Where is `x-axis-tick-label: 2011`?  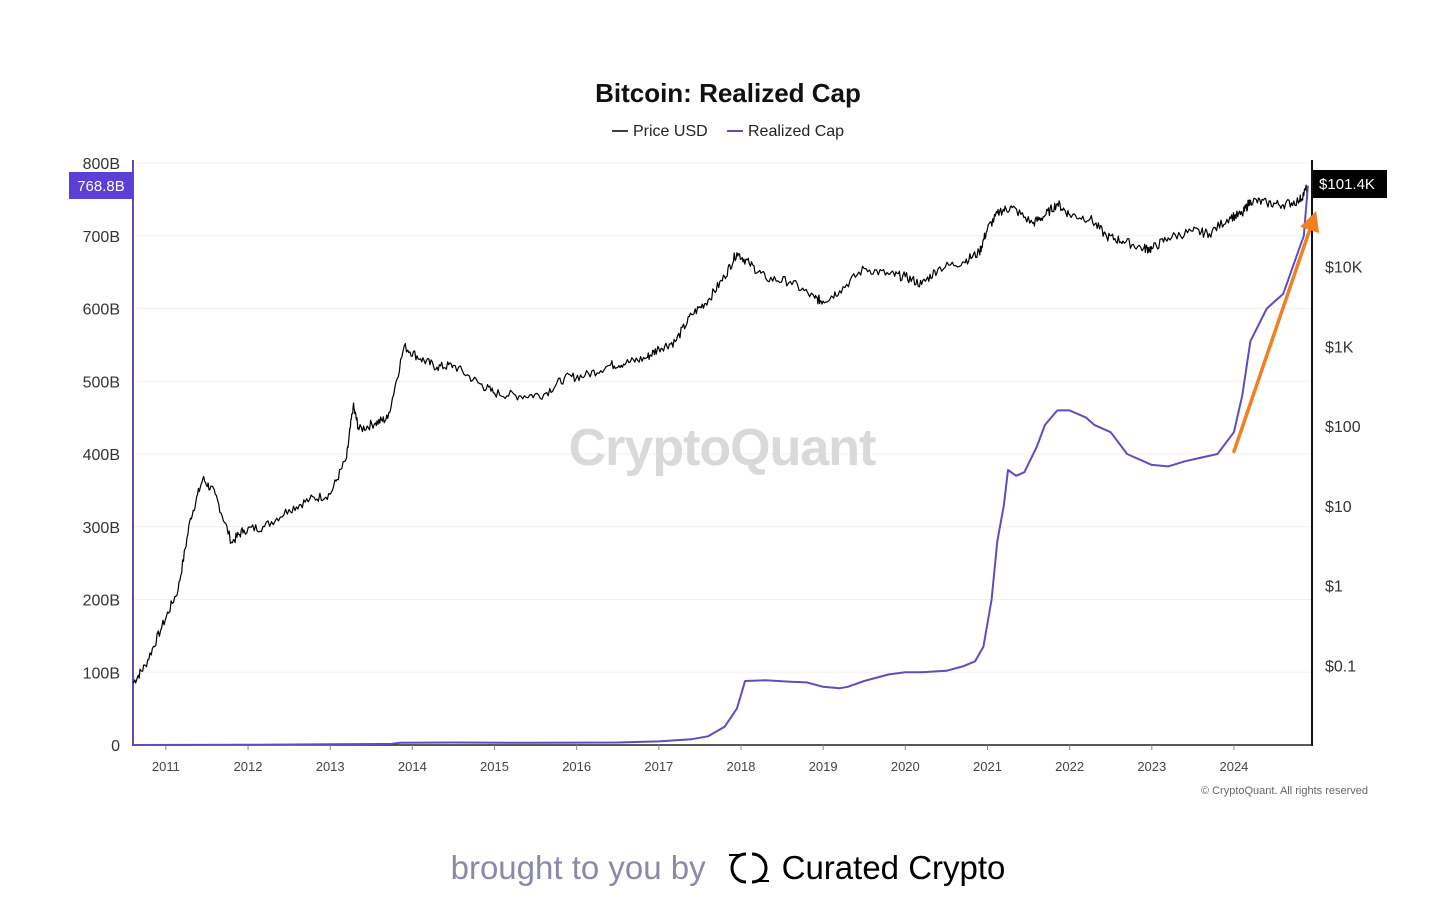
x-axis-tick-label: 2011 is located at coordinates (166, 766).